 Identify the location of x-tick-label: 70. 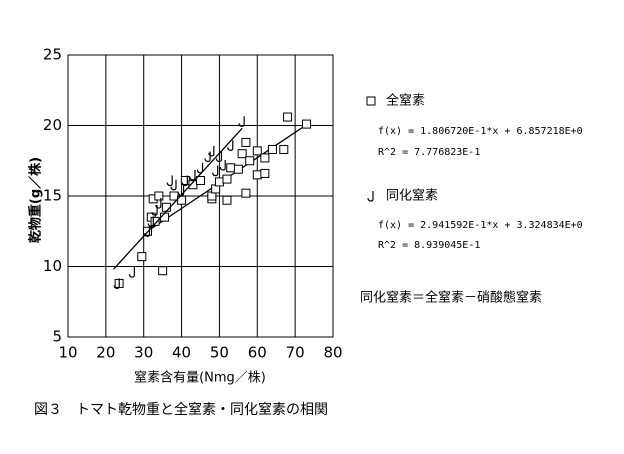
(295, 353).